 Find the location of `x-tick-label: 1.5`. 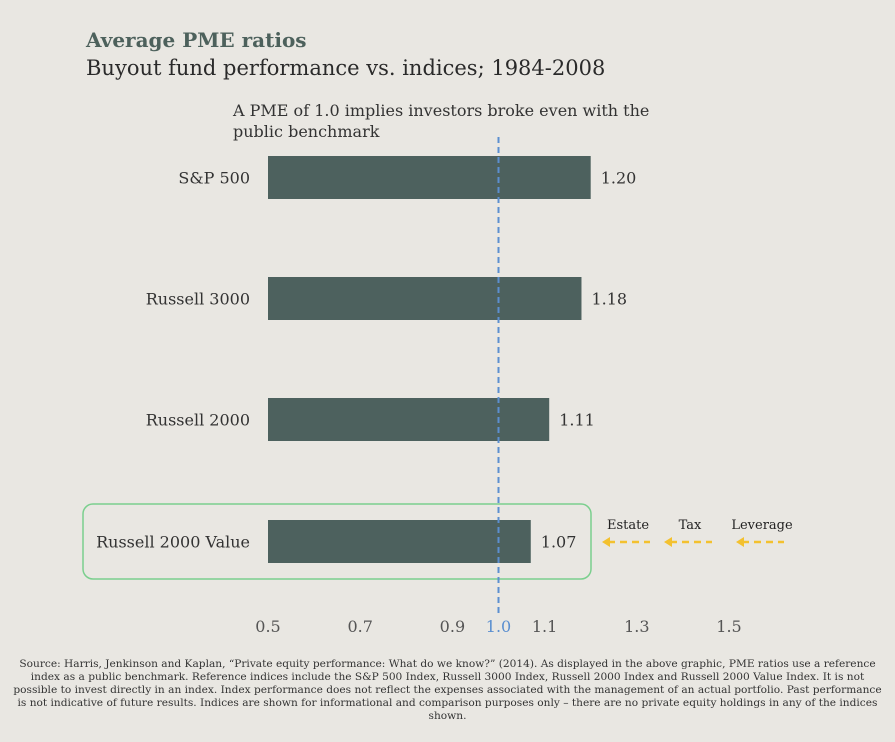

x-tick-label: 1.5 is located at coordinates (728, 626).